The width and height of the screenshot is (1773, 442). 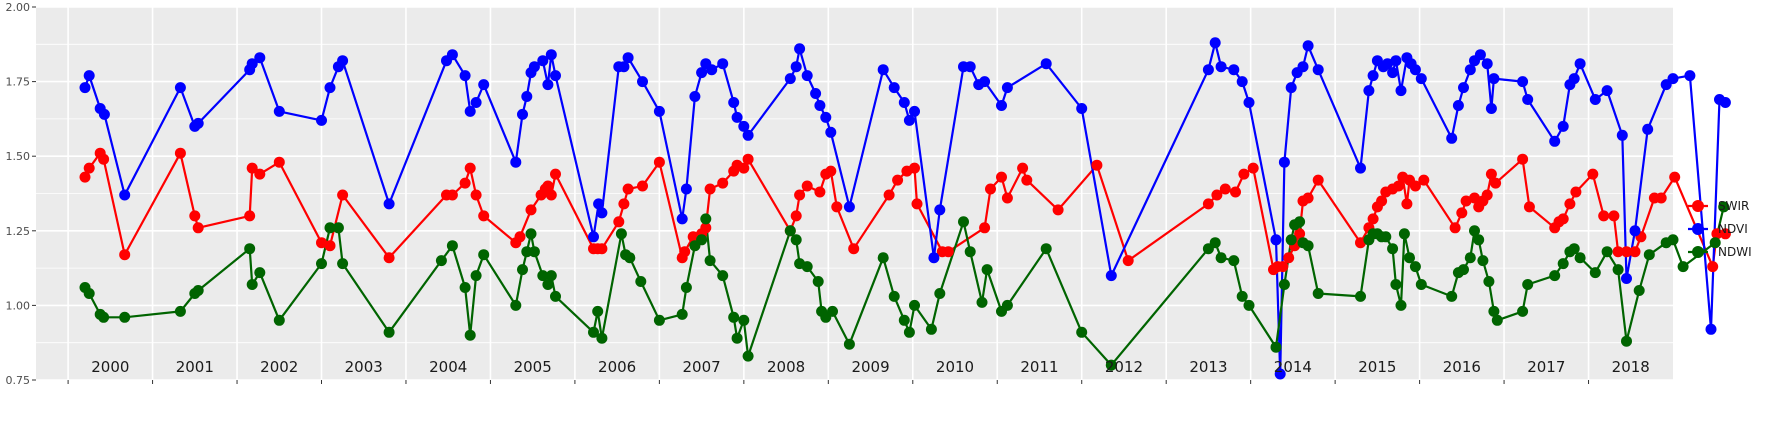 What do you see at coordinates (1698, 206) in the screenshot?
I see `legend-key-swir` at bounding box center [1698, 206].